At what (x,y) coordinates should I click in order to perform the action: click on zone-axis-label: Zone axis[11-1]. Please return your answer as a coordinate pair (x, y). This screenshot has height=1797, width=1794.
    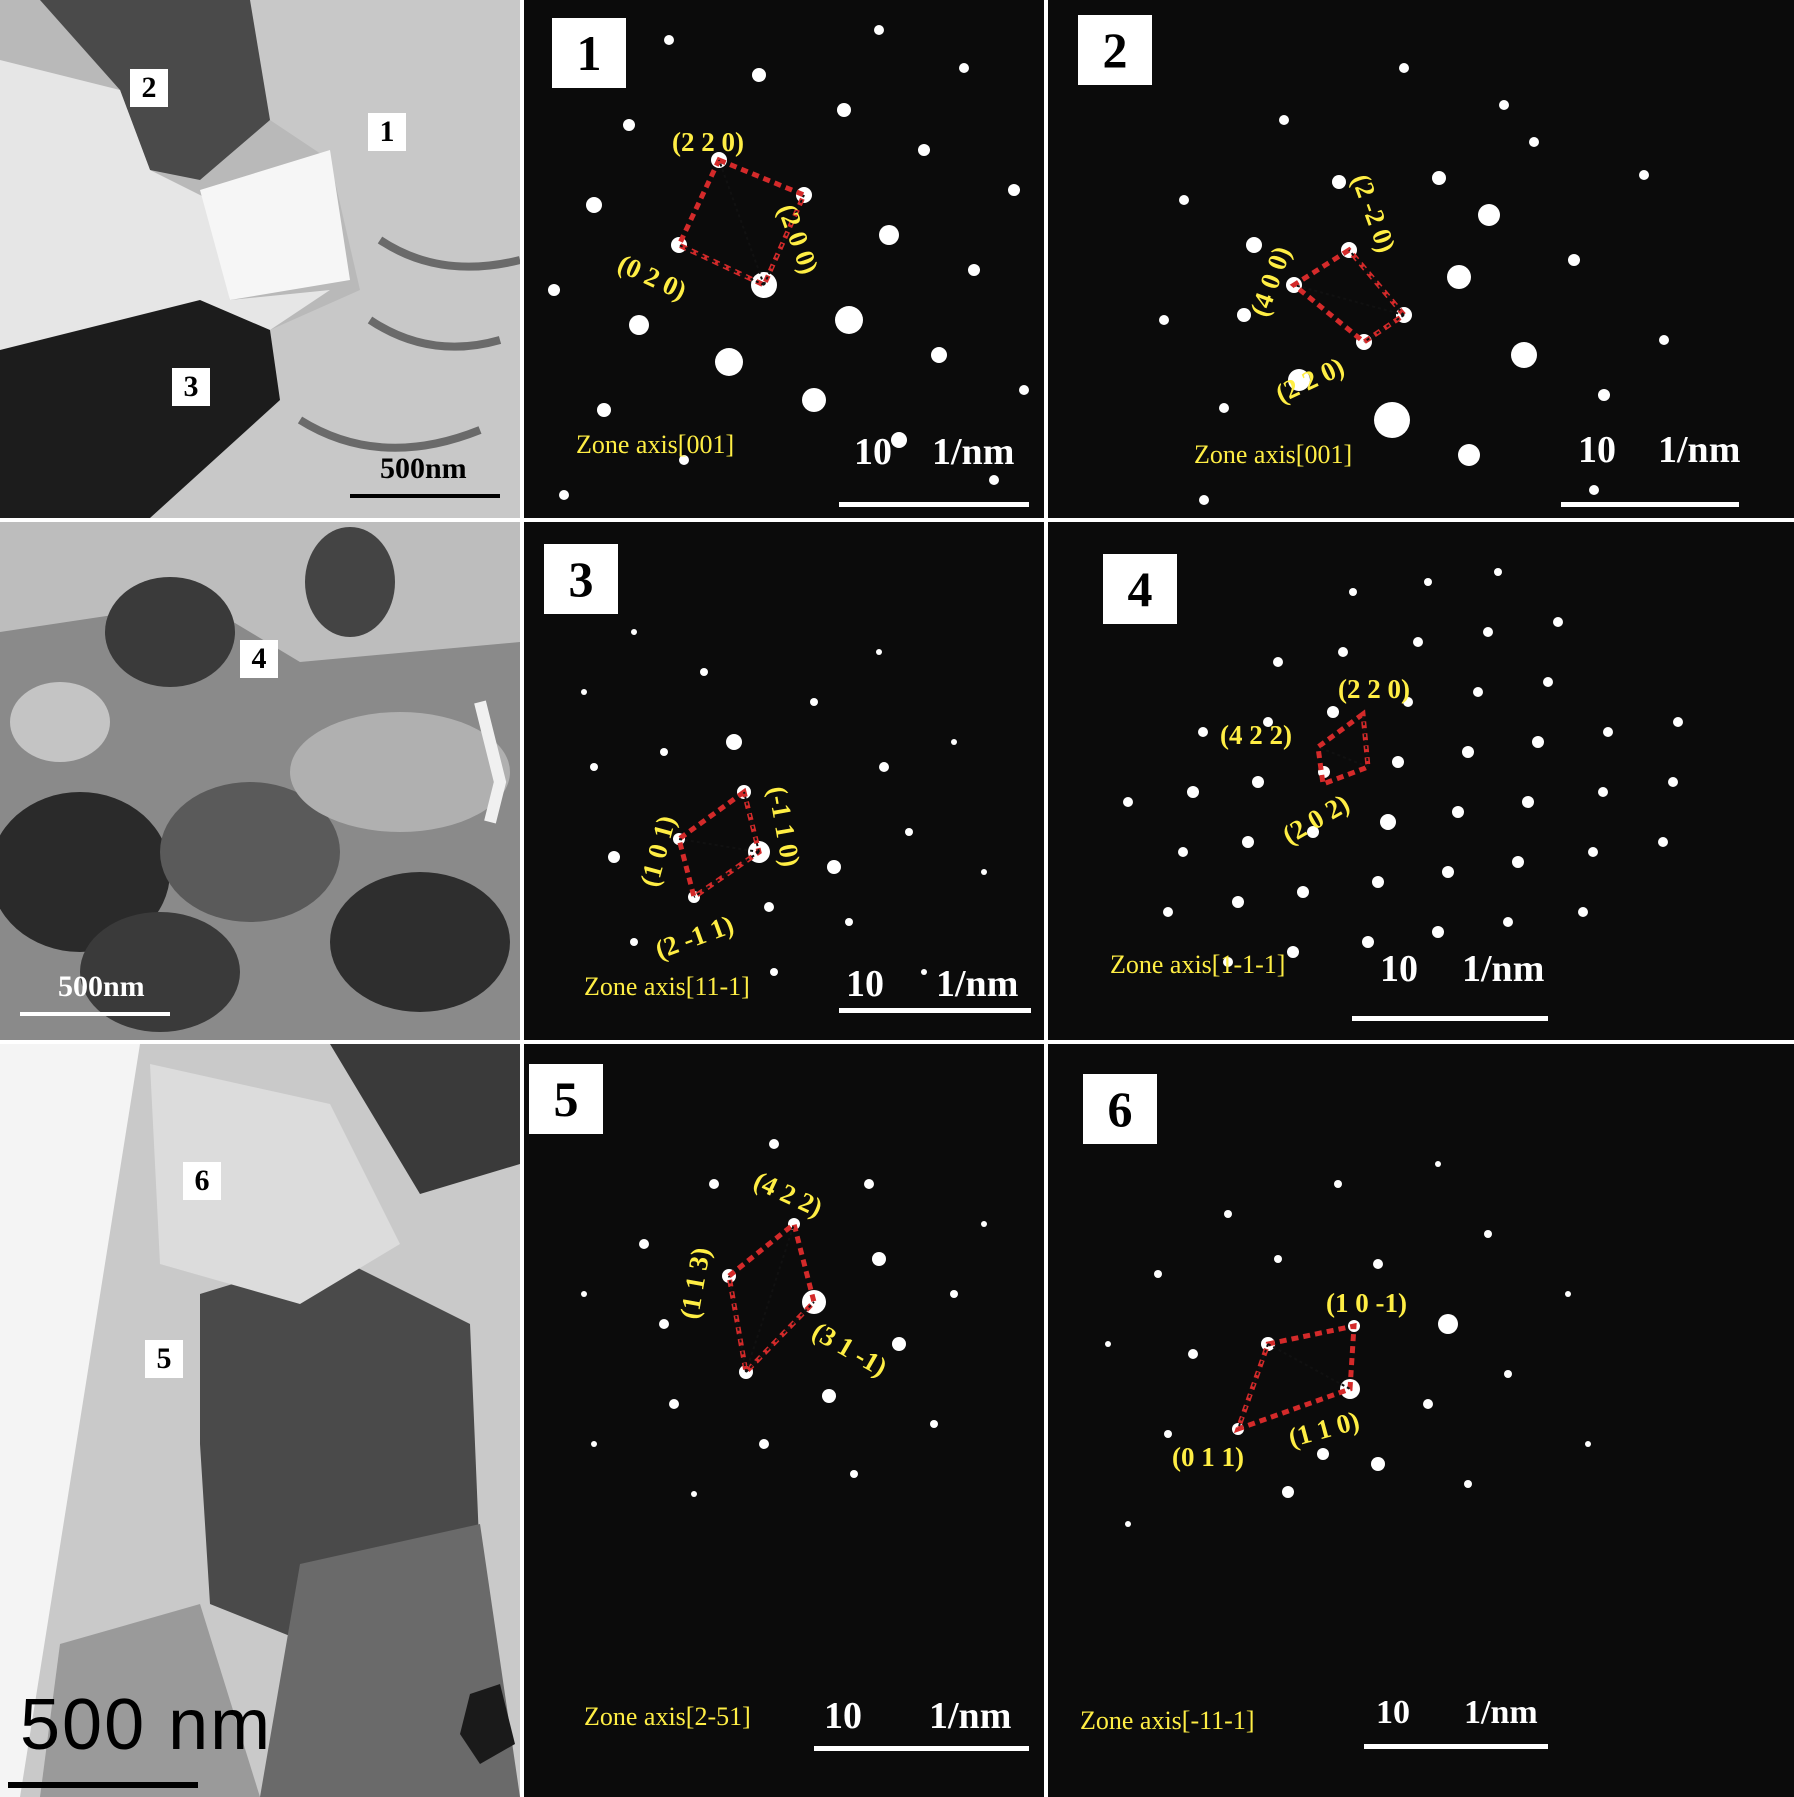
    Looking at the image, I should click on (667, 986).